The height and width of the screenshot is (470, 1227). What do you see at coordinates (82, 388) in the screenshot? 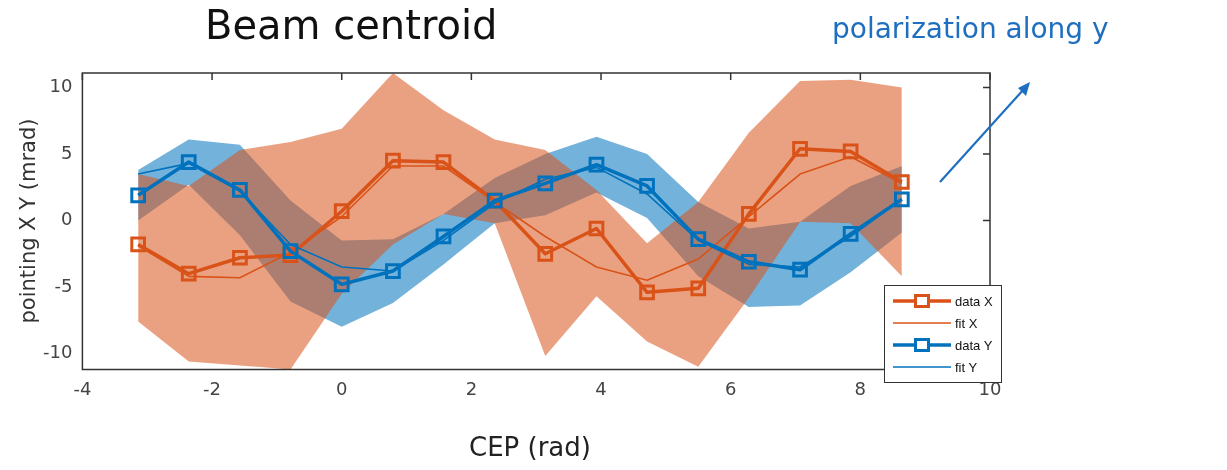
I see `x-tick-label: -4` at bounding box center [82, 388].